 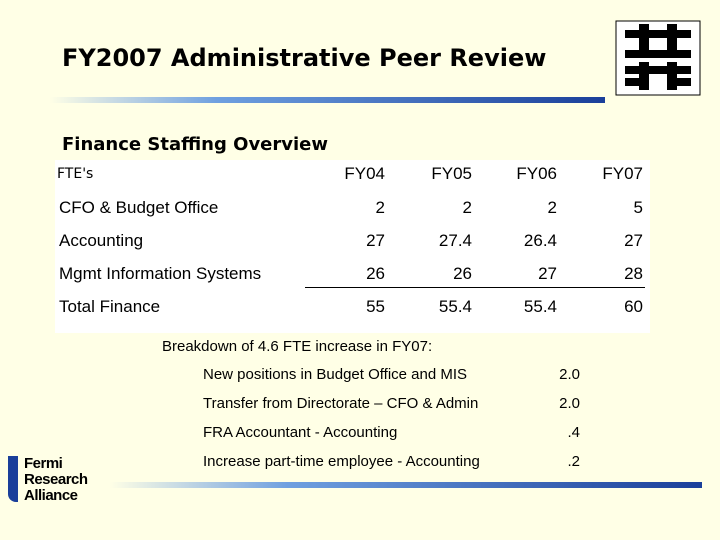 What do you see at coordinates (451, 173) in the screenshot?
I see `column-header: FY05` at bounding box center [451, 173].